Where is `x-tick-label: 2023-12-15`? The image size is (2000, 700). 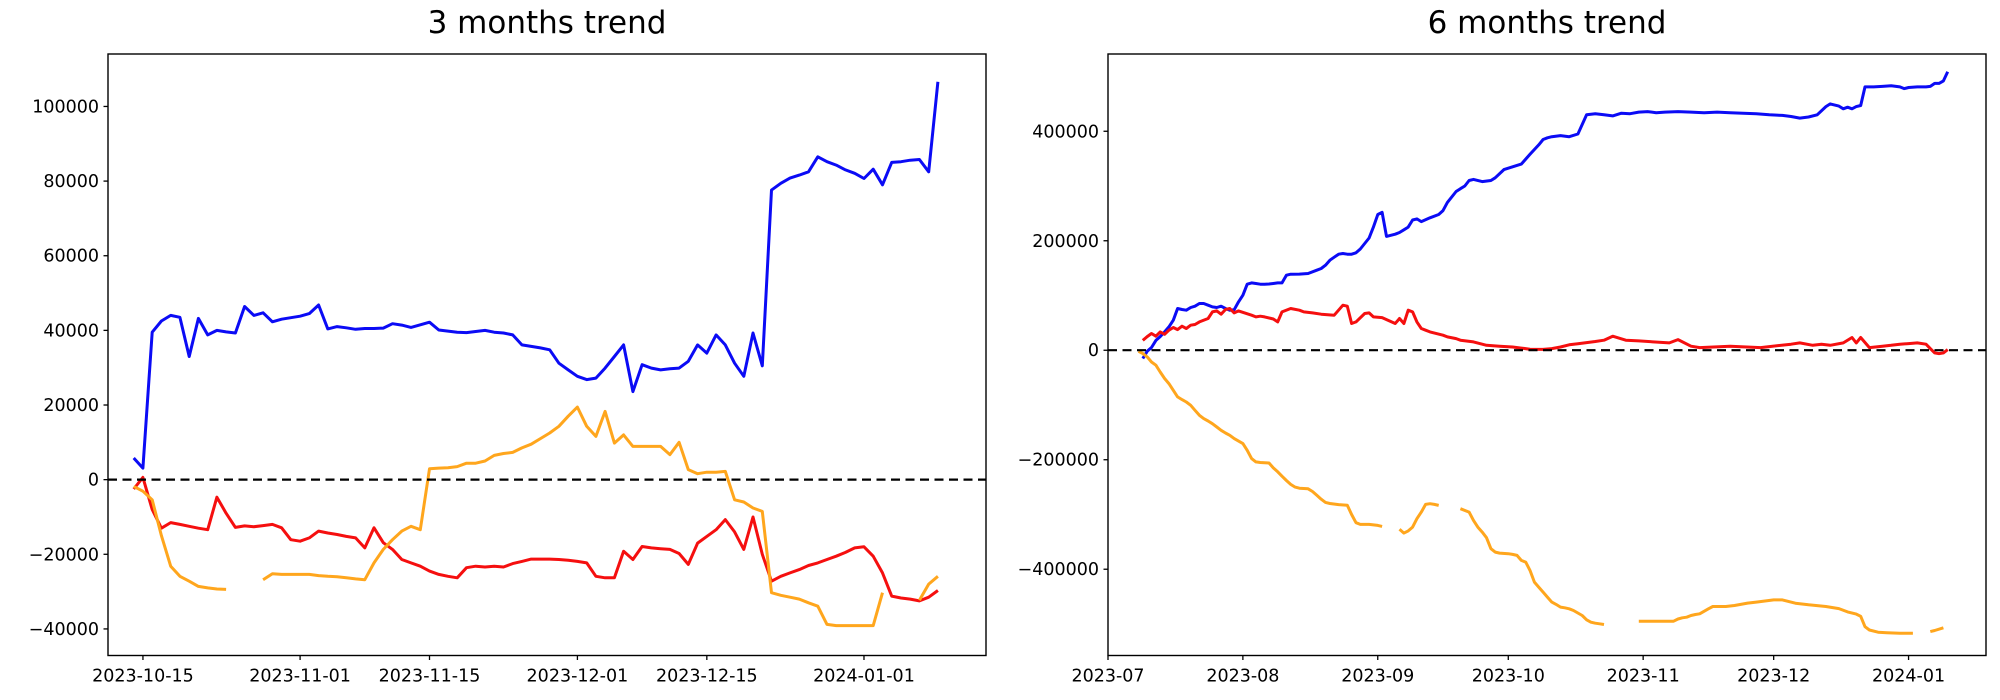
x-tick-label: 2023-12-15 is located at coordinates (707, 677).